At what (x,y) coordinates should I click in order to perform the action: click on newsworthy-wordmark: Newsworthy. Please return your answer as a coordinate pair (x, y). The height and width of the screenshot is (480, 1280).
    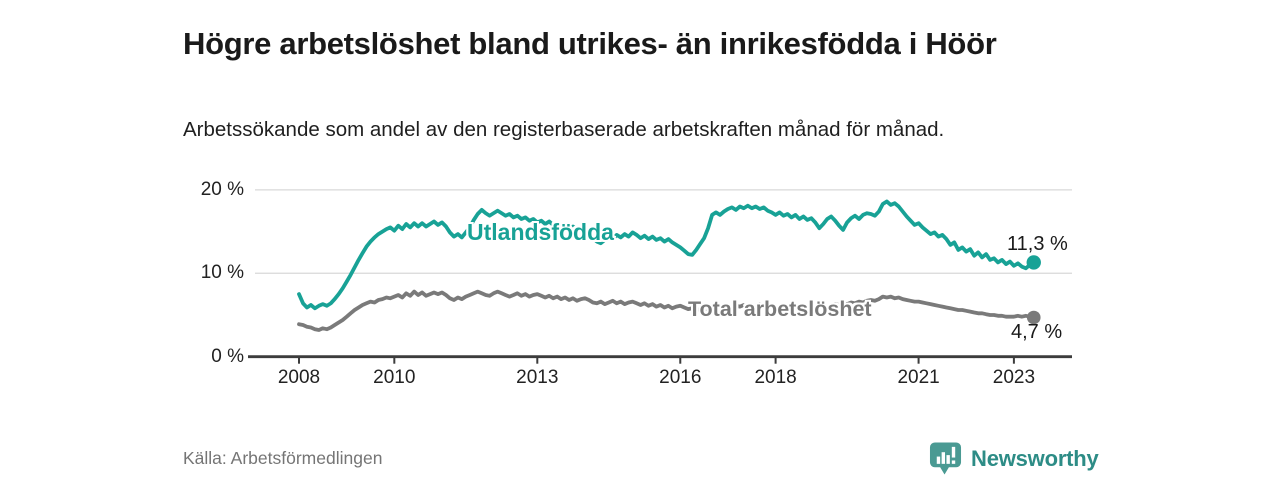
    Looking at the image, I should click on (1035, 458).